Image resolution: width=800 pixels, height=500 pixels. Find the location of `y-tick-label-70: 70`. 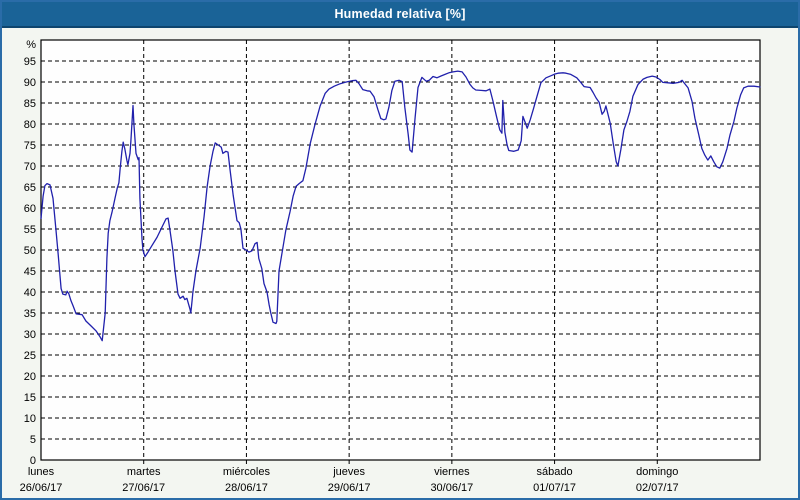

y-tick-label-70: 70 is located at coordinates (30, 167).